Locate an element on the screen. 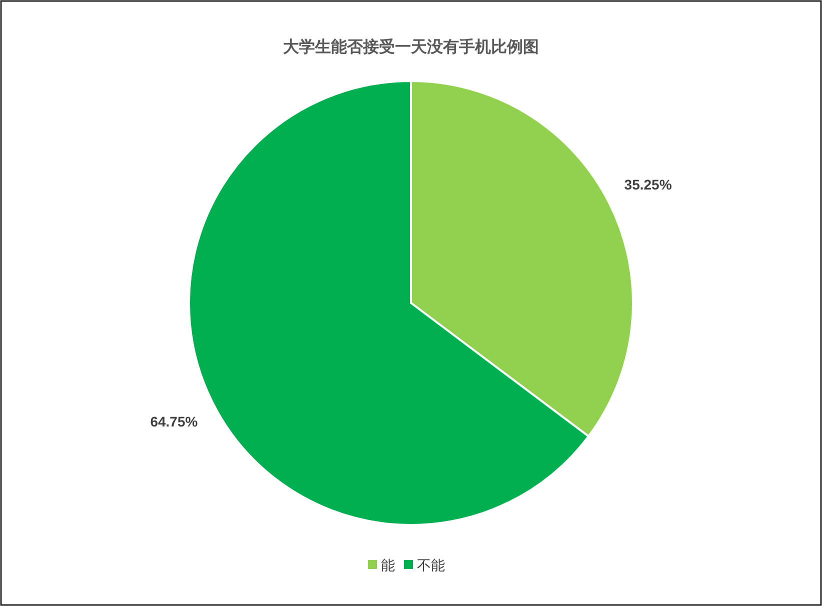  title: 大学生能否接受一天没有手机比例图 is located at coordinates (411, 47).